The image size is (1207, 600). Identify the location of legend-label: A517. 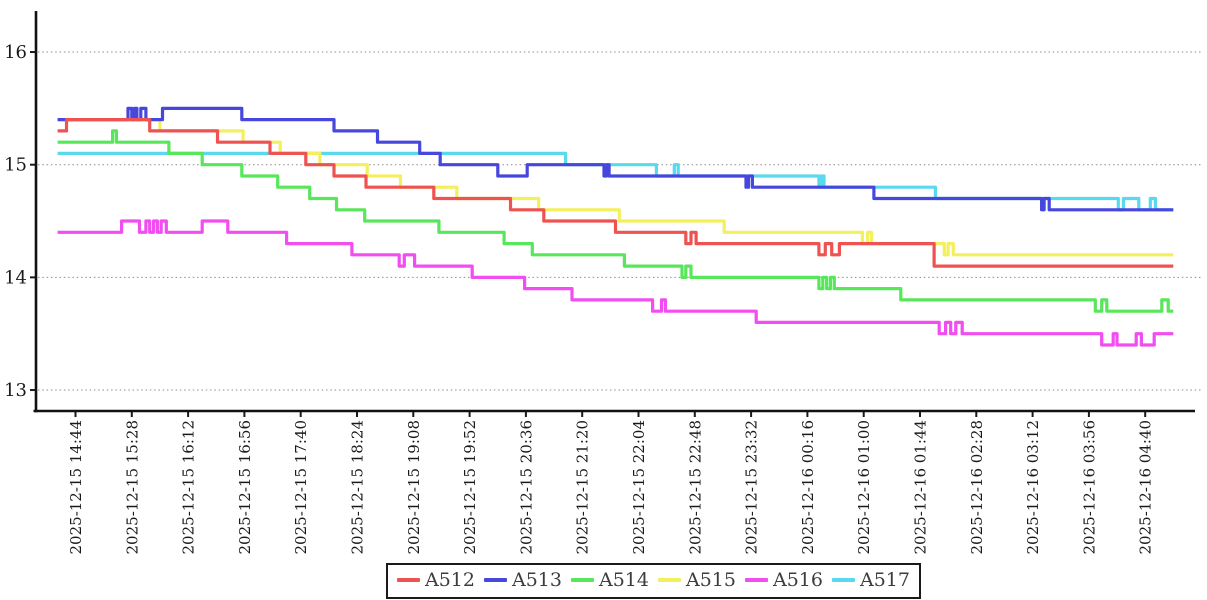
(885, 579).